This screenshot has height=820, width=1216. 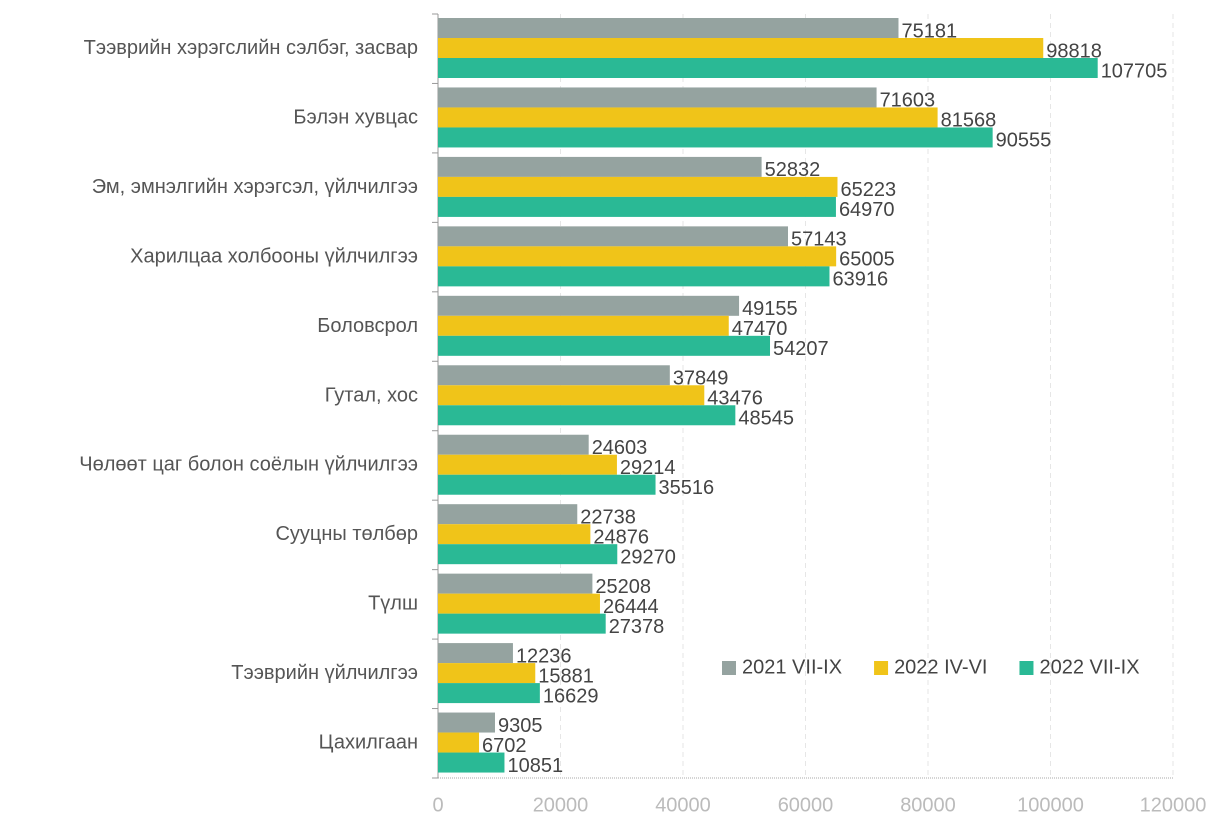 What do you see at coordinates (867, 210) in the screenshot?
I see `data-label: 64970` at bounding box center [867, 210].